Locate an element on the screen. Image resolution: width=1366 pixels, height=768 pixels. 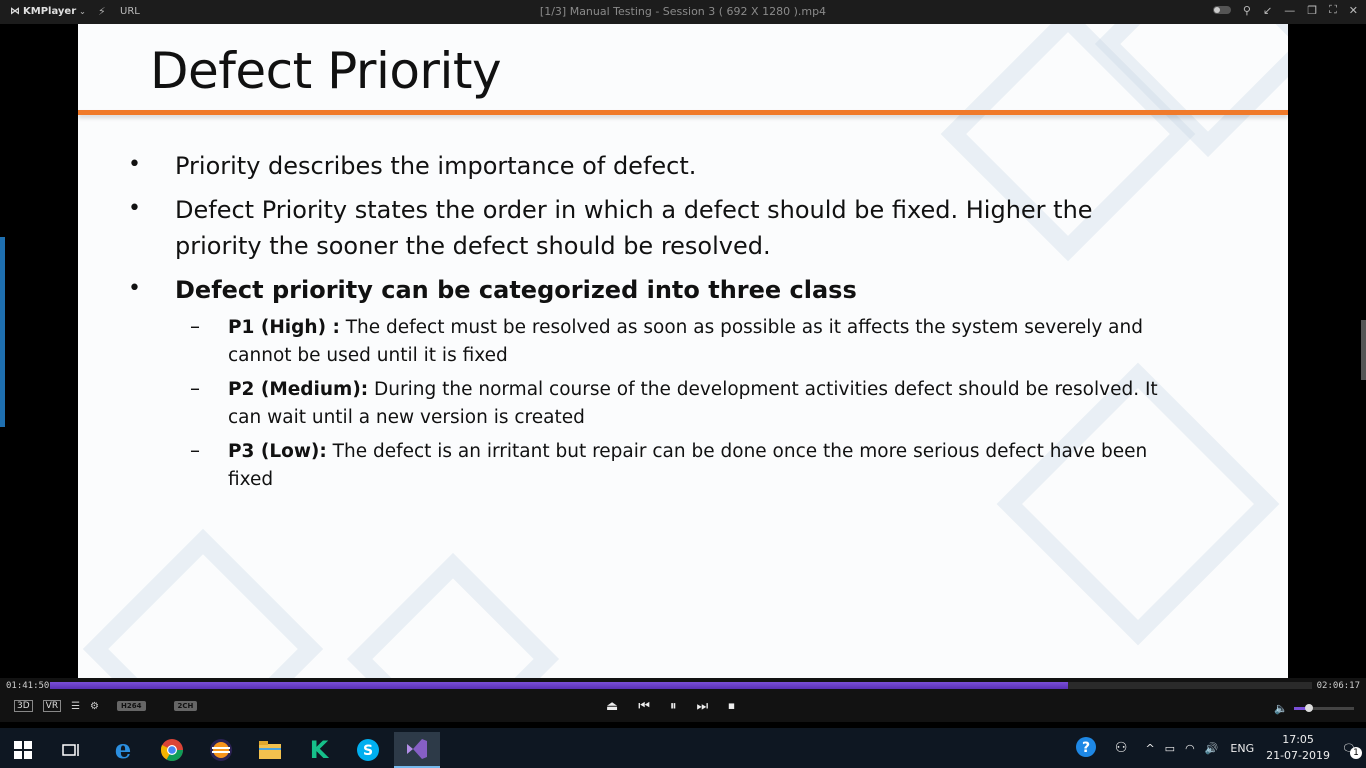
seek-area: 01:41:50 02:06:17 is located at coordinates (683, 686).